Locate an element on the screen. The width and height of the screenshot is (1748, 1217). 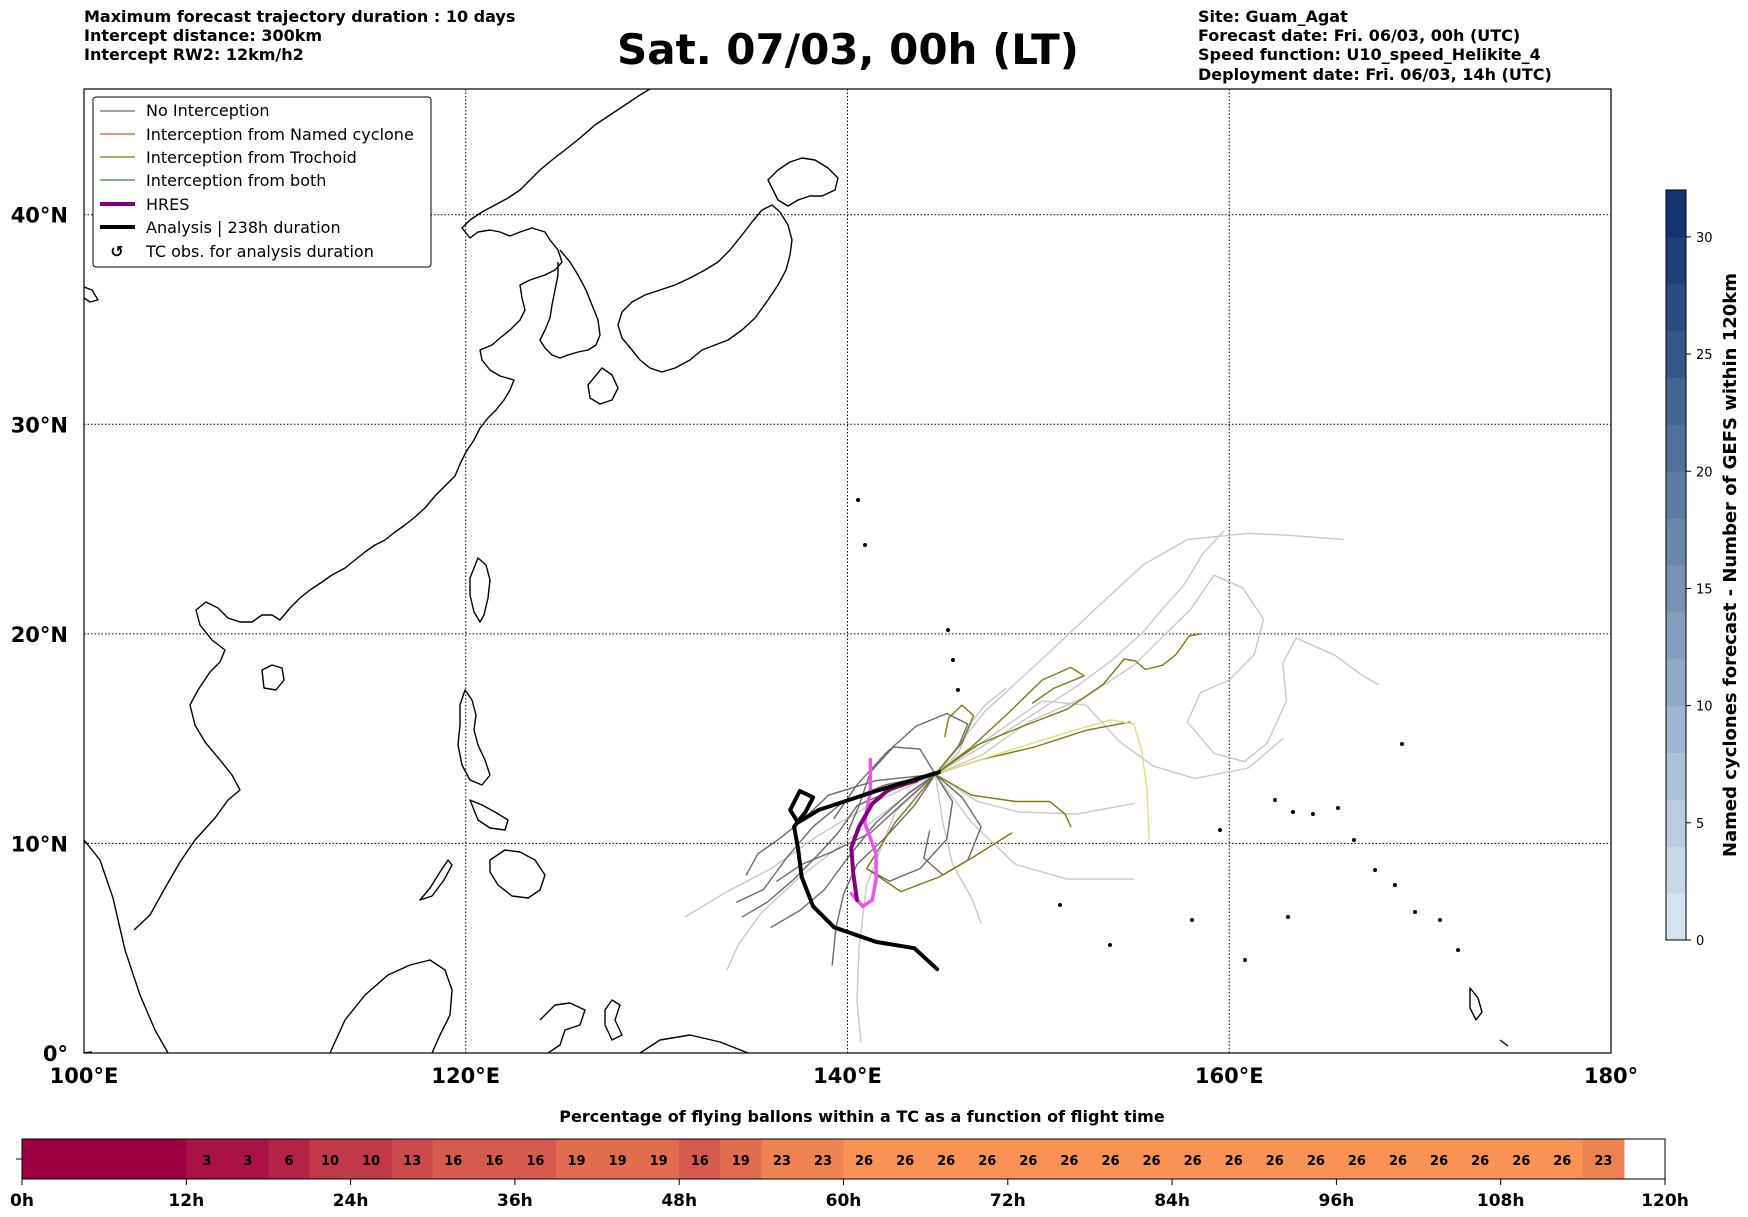
legend-item: Interception from Trochoid is located at coordinates (228, 157).